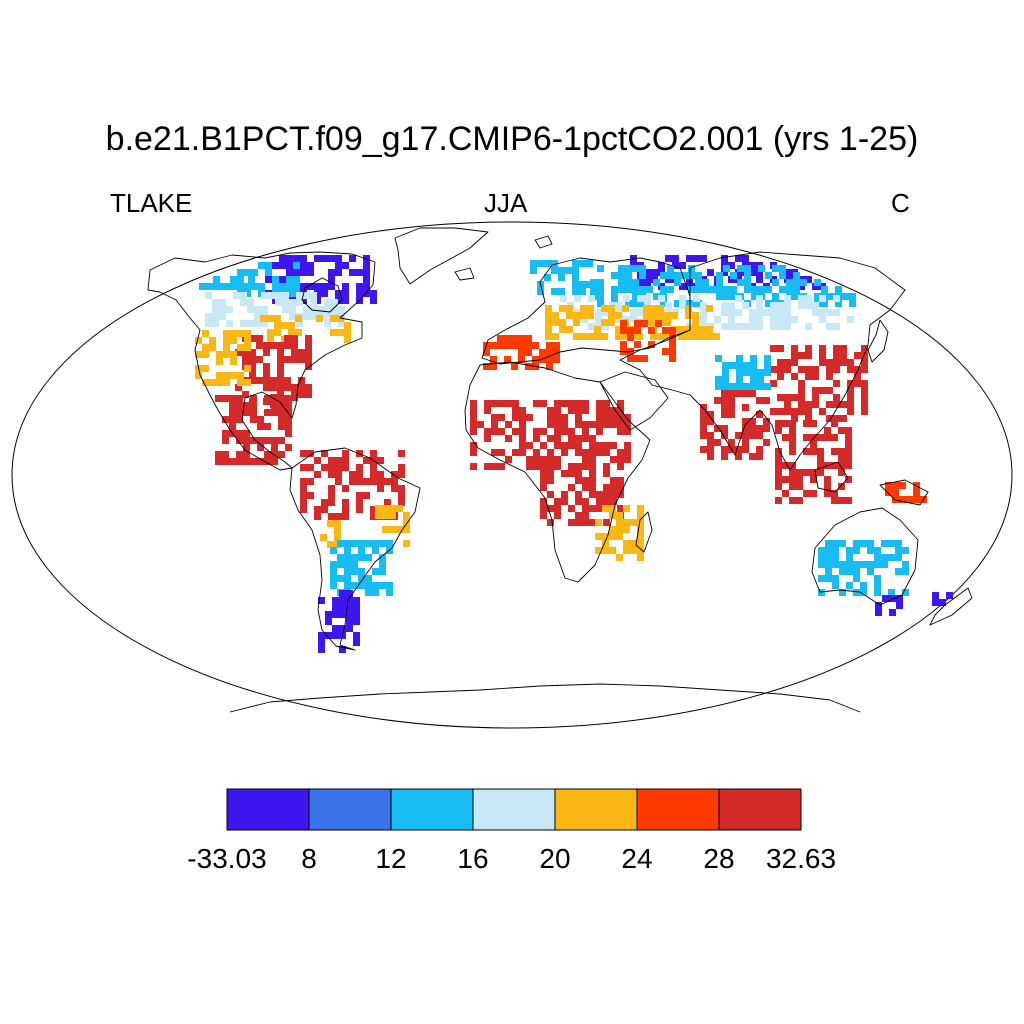 This screenshot has height=1024, width=1024. What do you see at coordinates (309, 858) in the screenshot?
I see `colorbar-tick-label: 8` at bounding box center [309, 858].